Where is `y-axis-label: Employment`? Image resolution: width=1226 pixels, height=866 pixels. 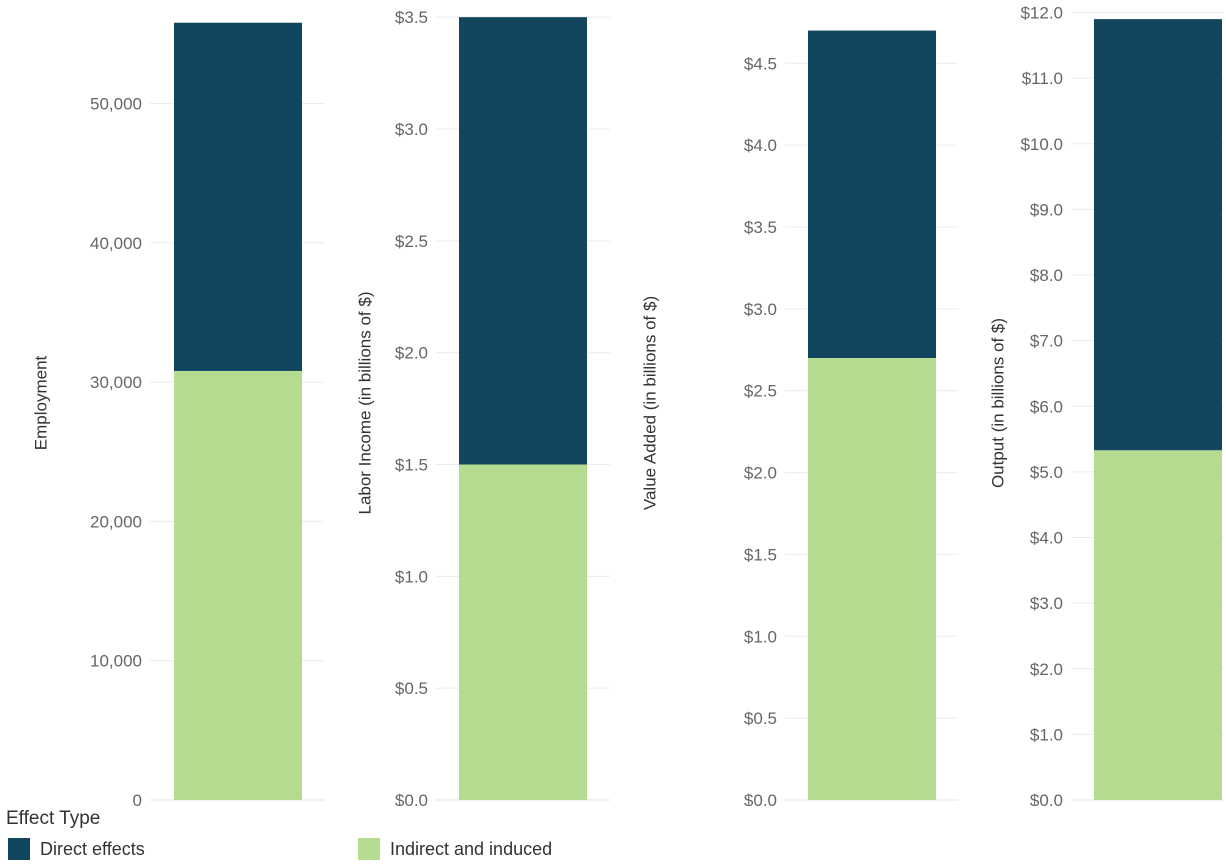 y-axis-label: Employment is located at coordinates (40, 402).